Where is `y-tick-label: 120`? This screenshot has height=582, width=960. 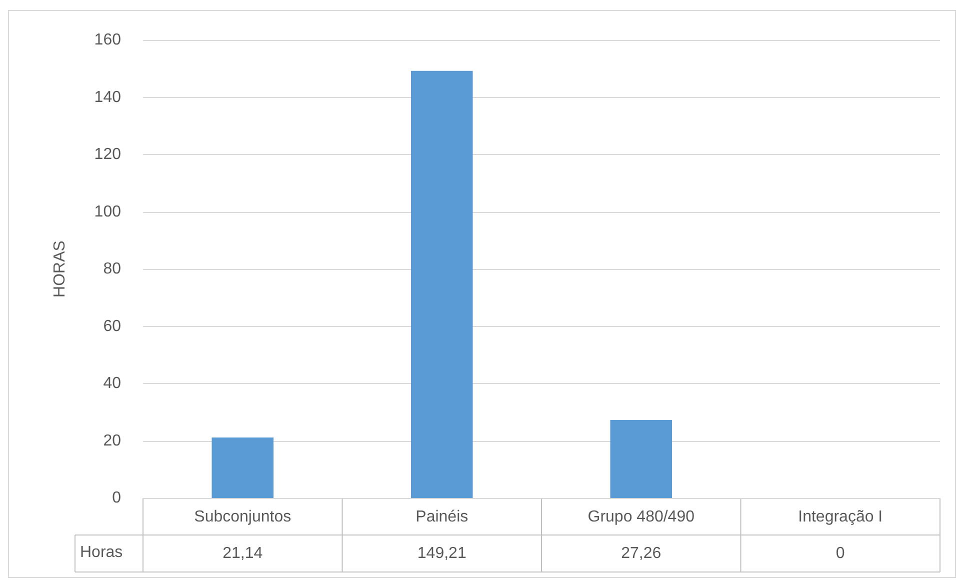 y-tick-label: 120 is located at coordinates (108, 154).